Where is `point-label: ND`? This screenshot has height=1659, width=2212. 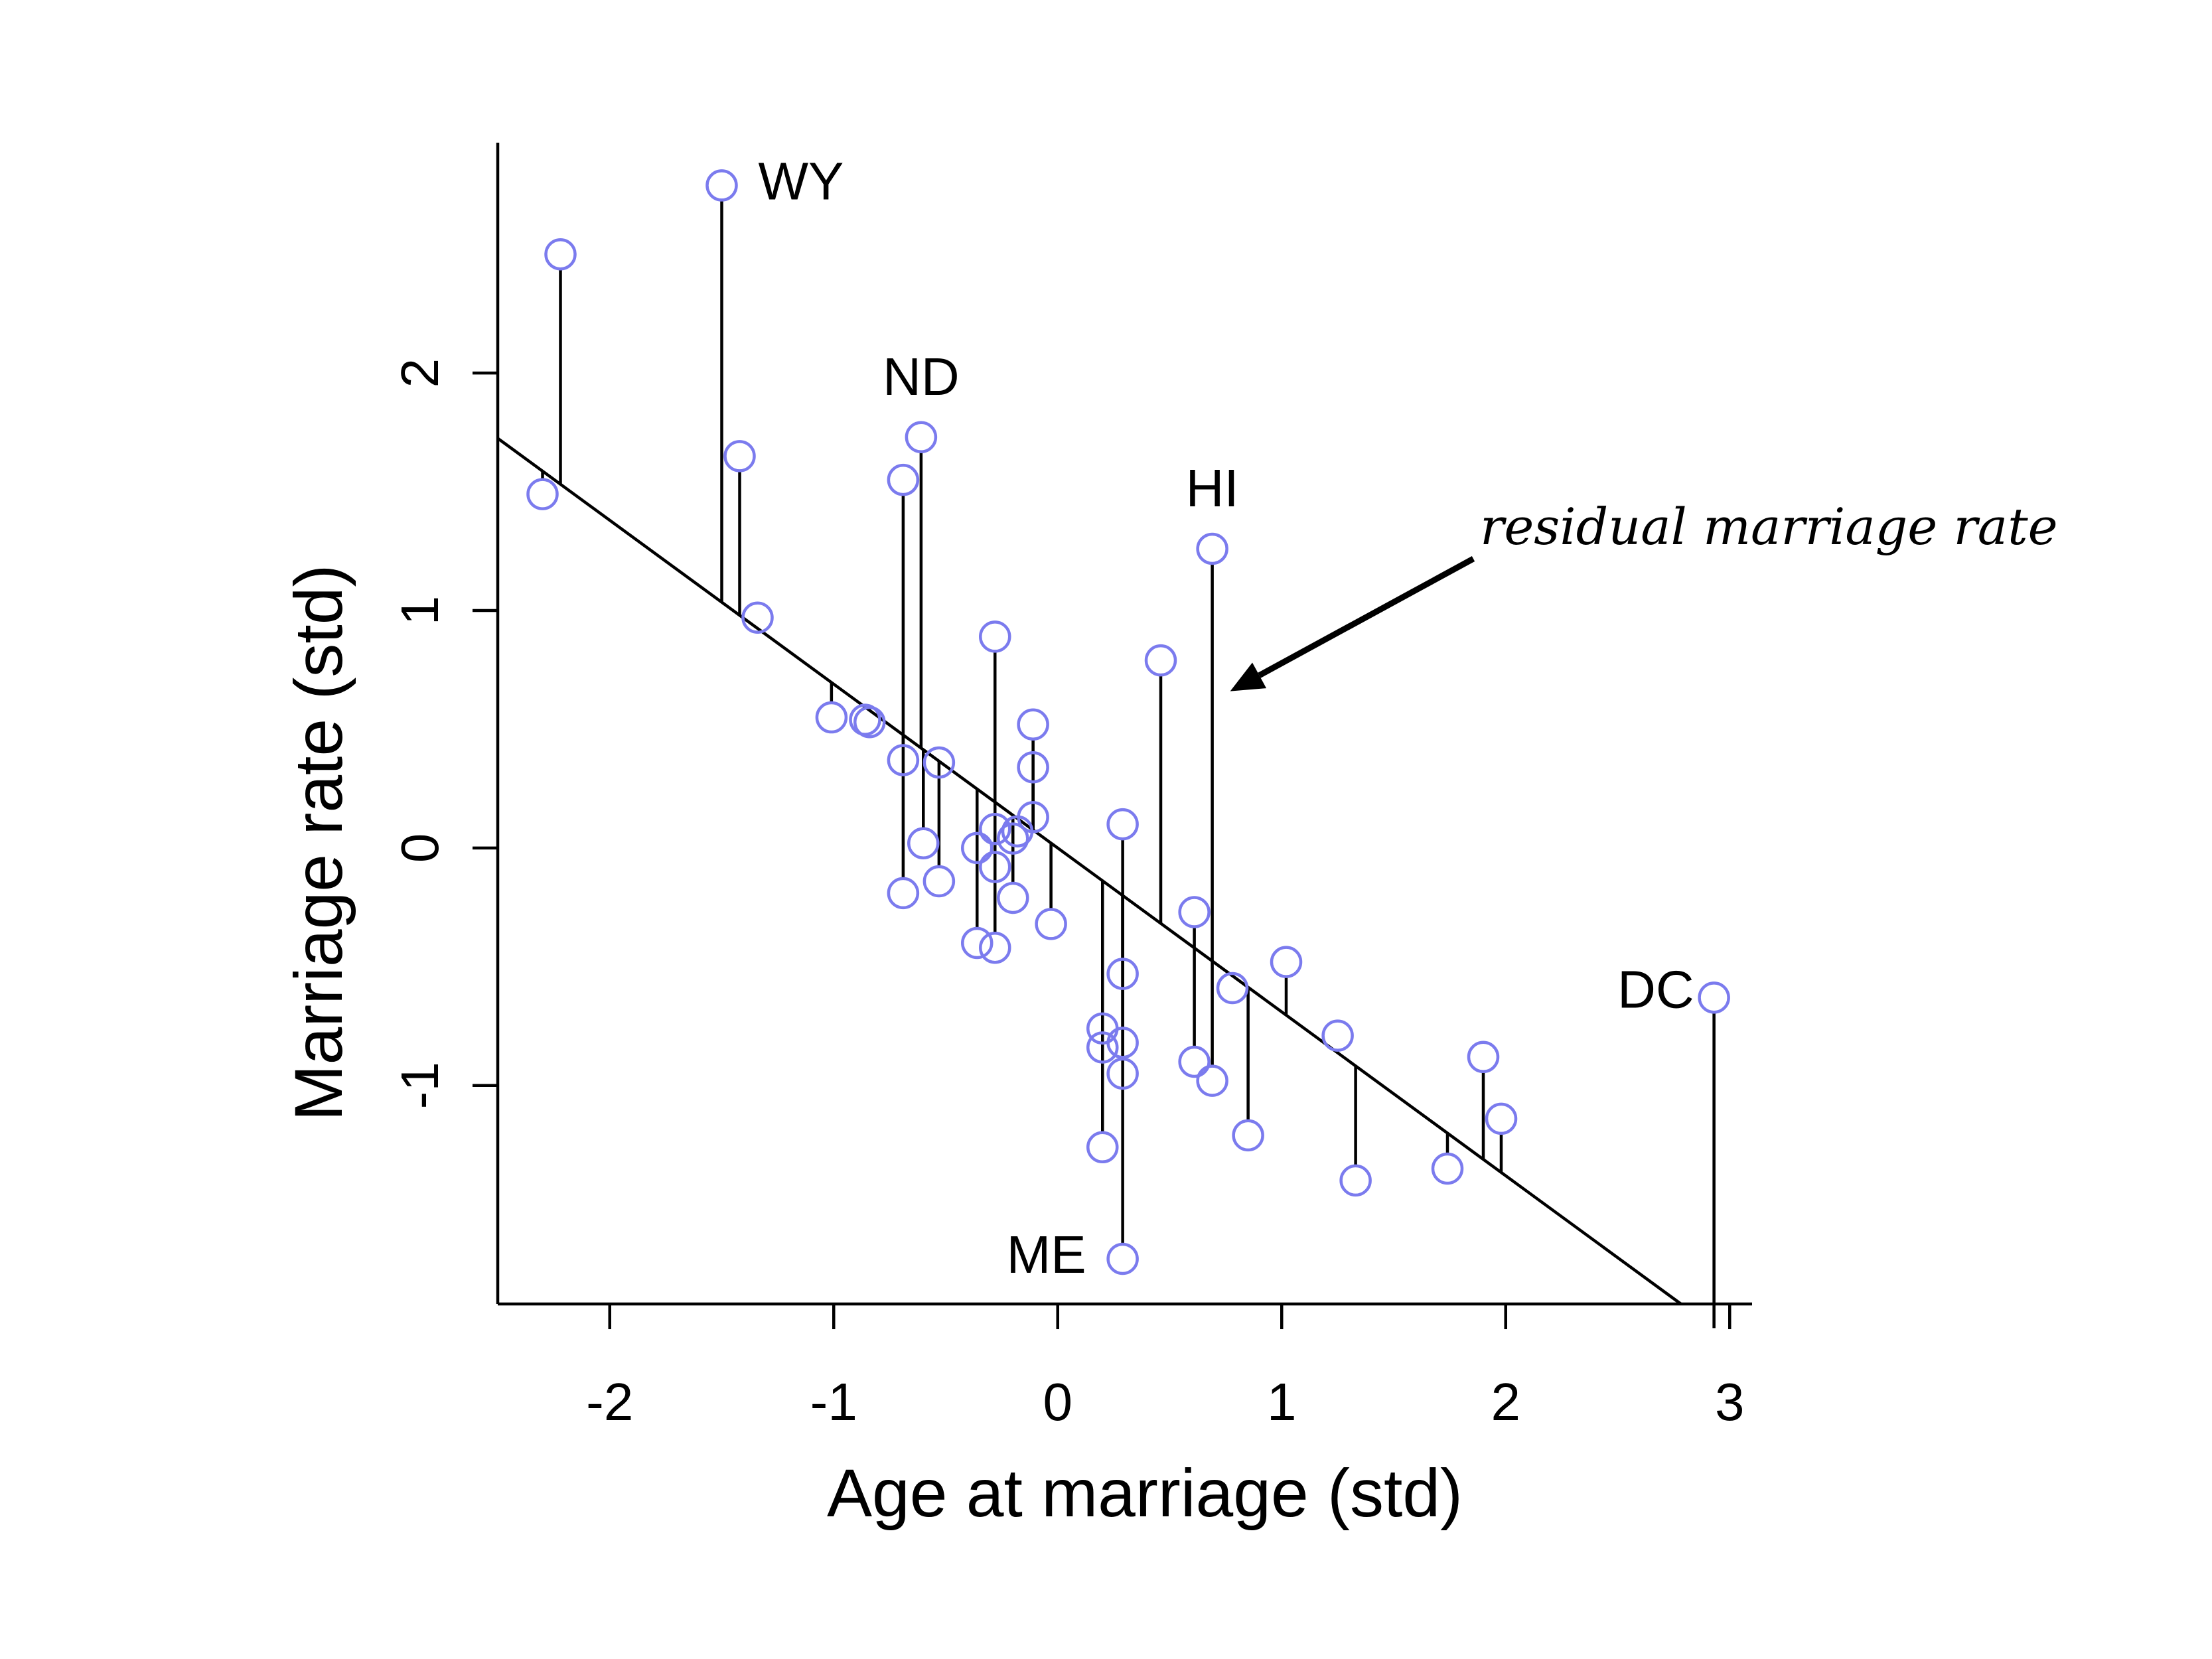 point-label: ND is located at coordinates (921, 376).